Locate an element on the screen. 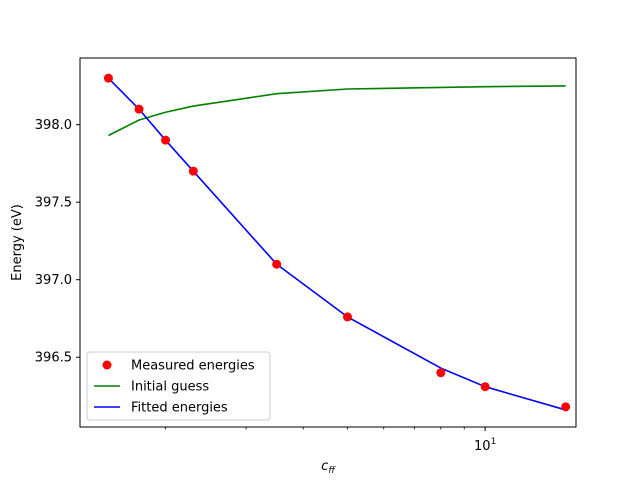 Image resolution: width=640 pixels, height=480 pixels. x-axis-label-main: c is located at coordinates (324, 466).